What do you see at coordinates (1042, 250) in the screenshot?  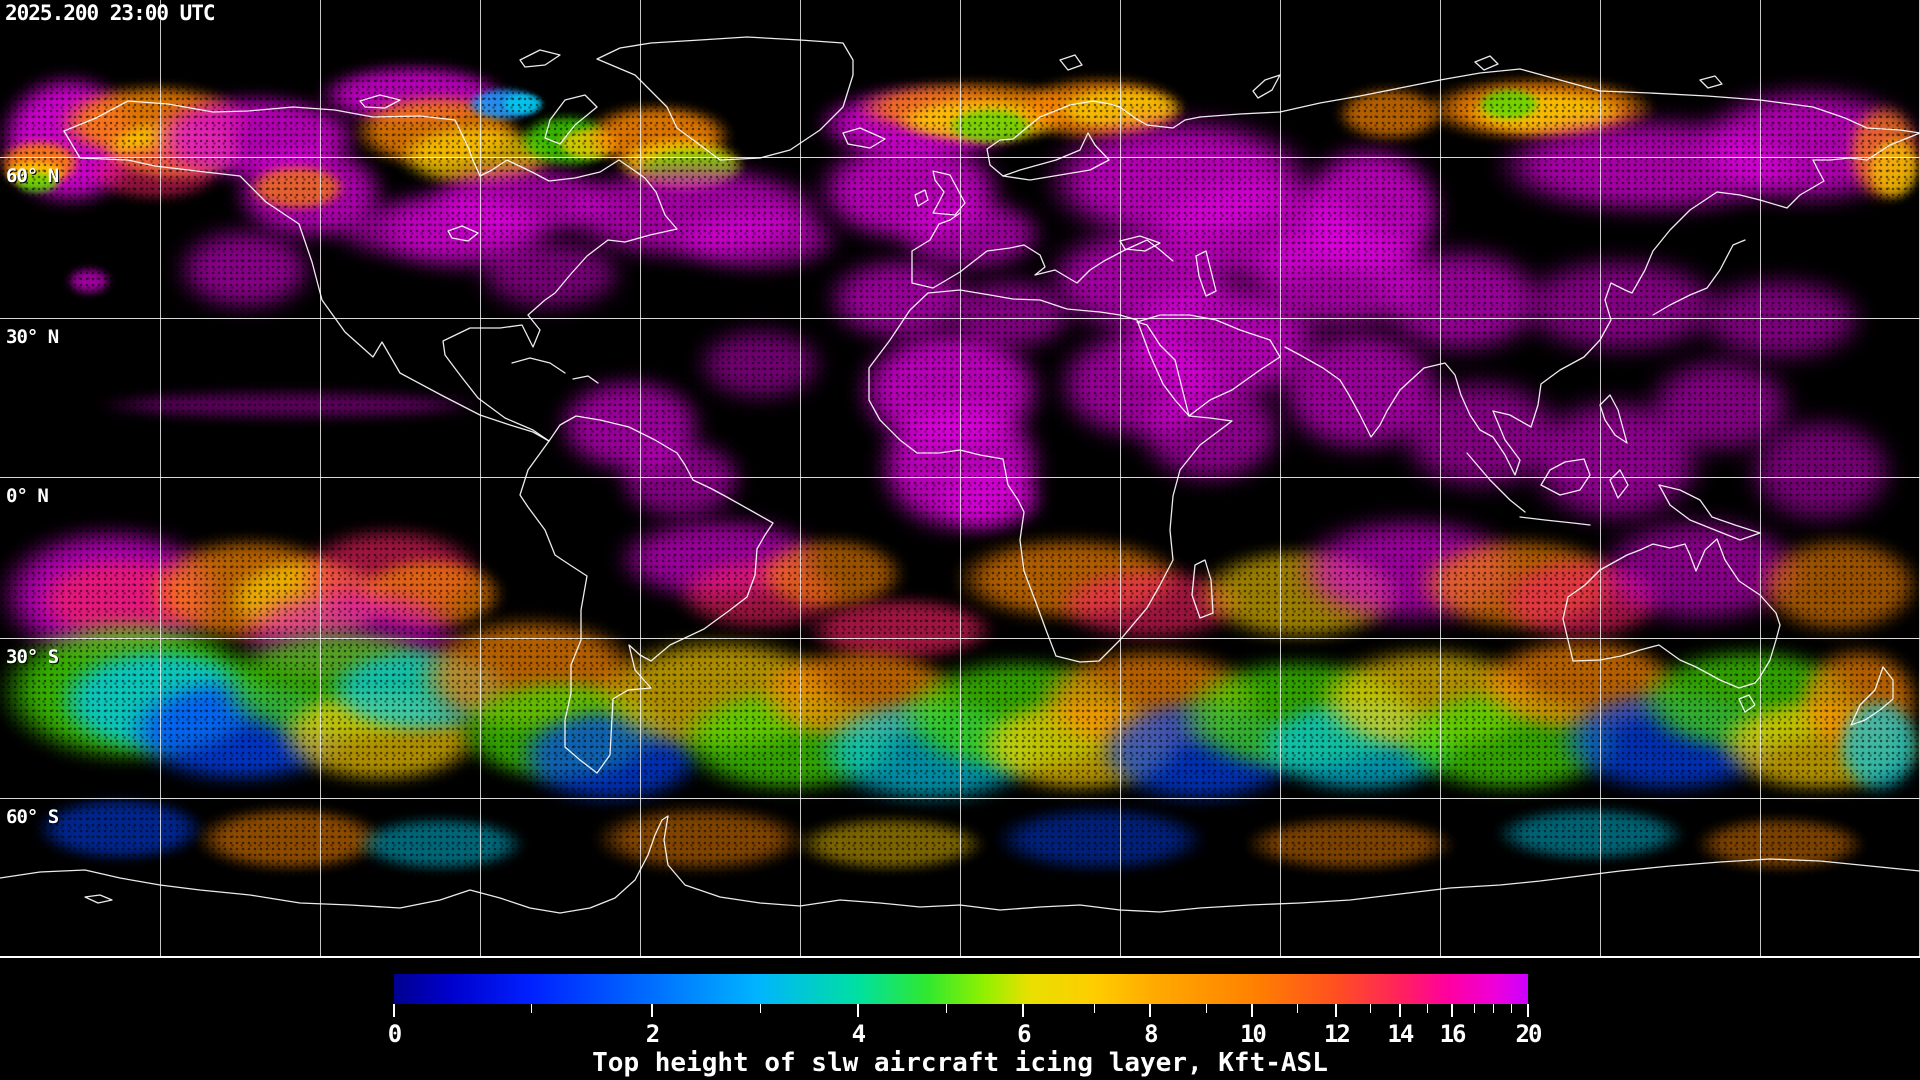 I see `coast-europe` at bounding box center [1042, 250].